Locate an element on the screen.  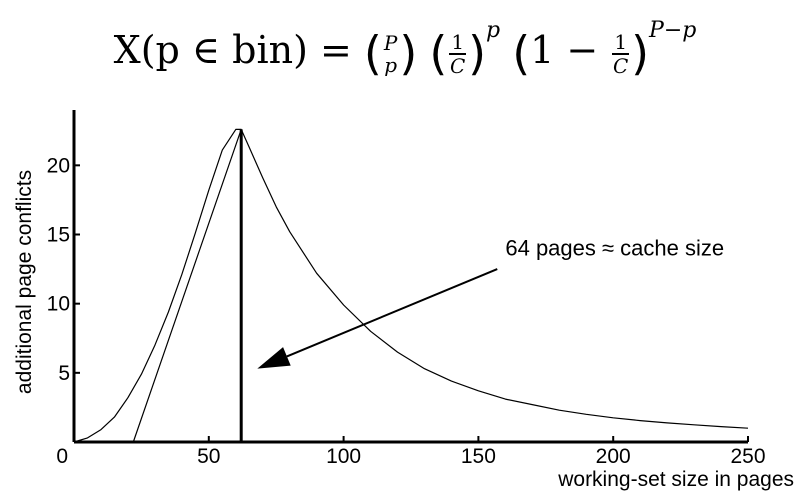
formula-binom-bottom: p is located at coordinates (390, 64).